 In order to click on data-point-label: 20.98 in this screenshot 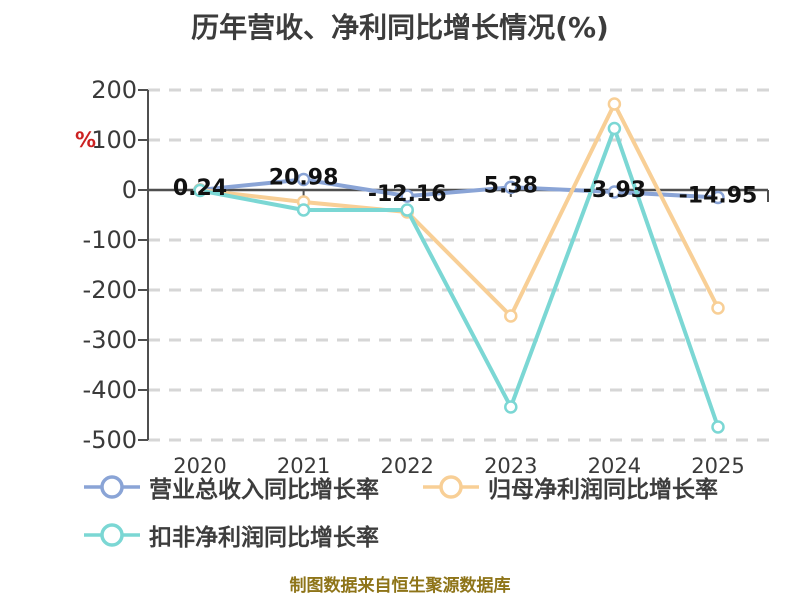, I will do `click(304, 178)`.